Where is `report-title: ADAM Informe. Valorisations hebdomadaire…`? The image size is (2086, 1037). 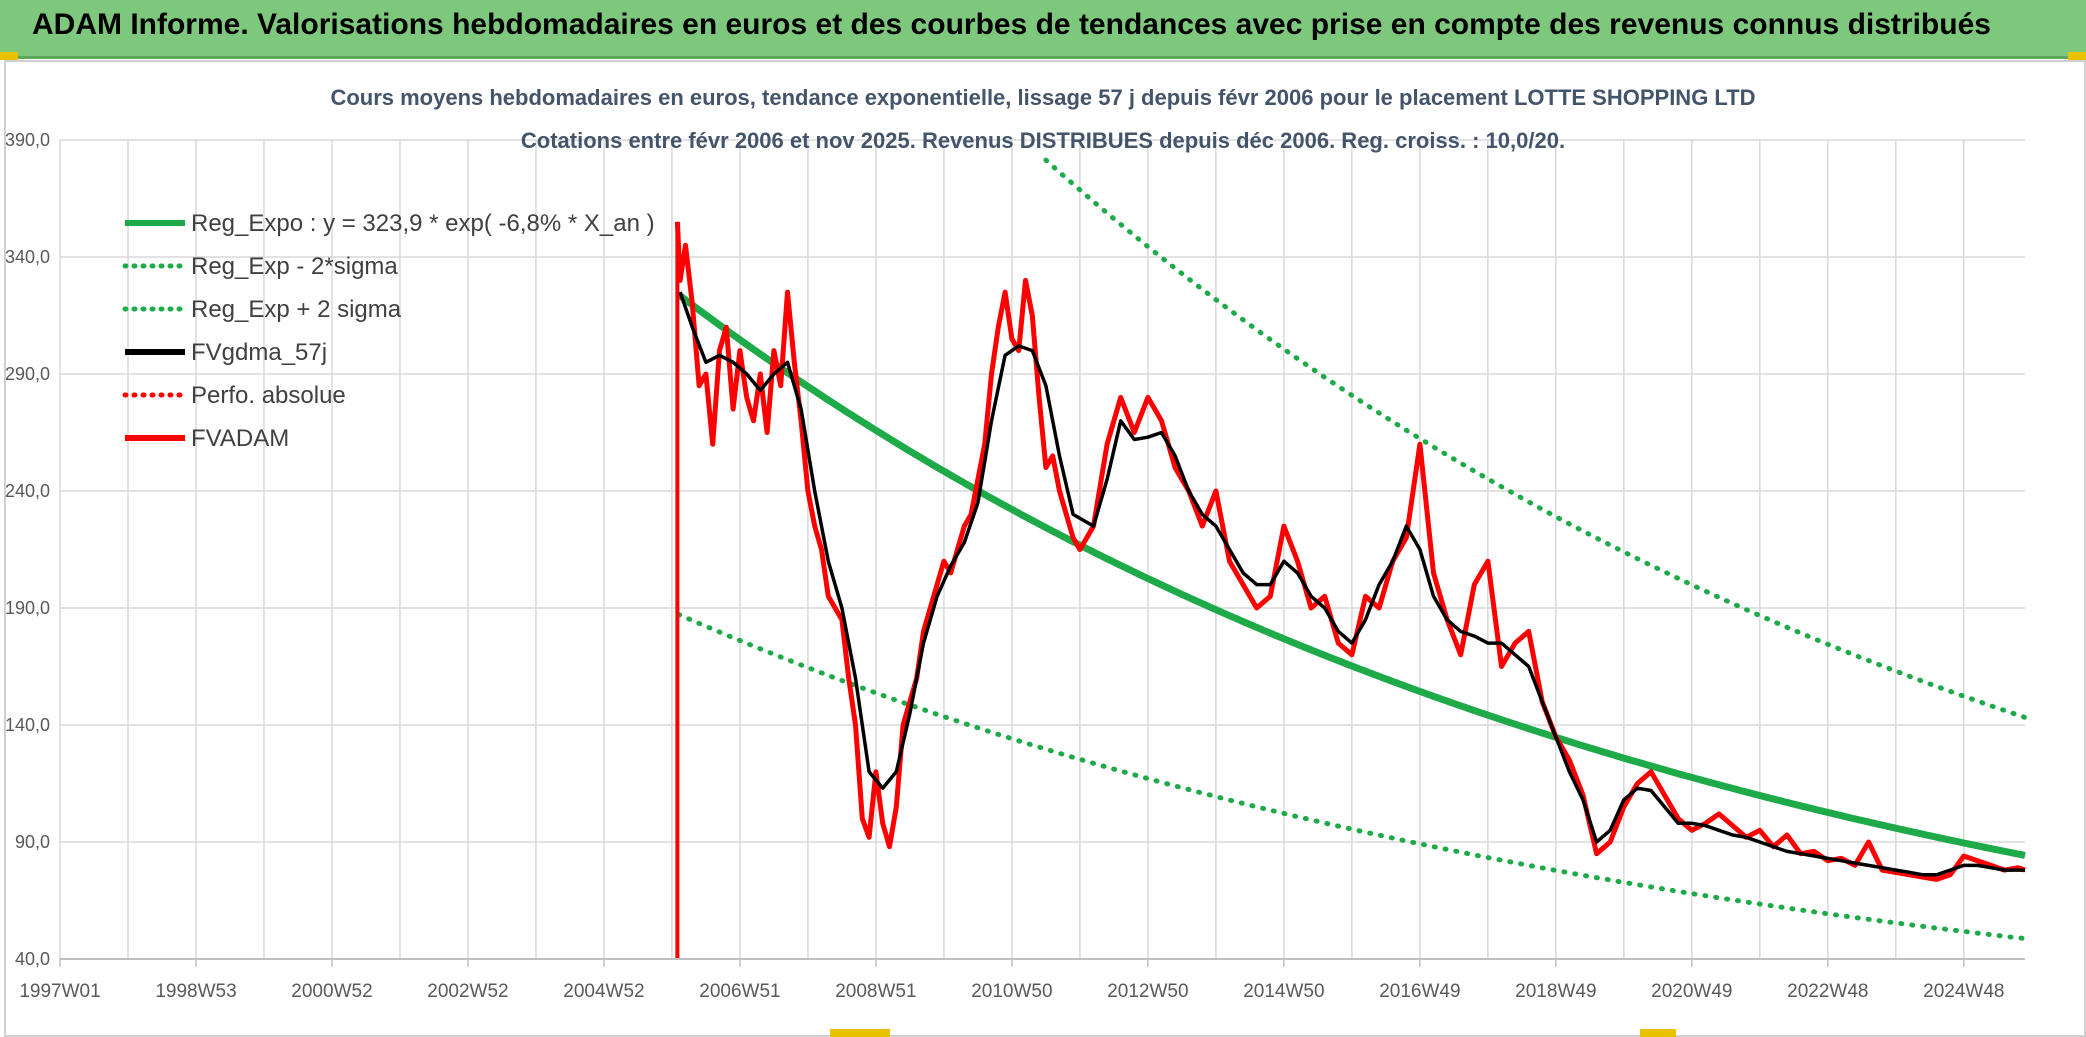 report-title: ADAM Informe. Valorisations hebdomadaire… is located at coordinates (1011, 24).